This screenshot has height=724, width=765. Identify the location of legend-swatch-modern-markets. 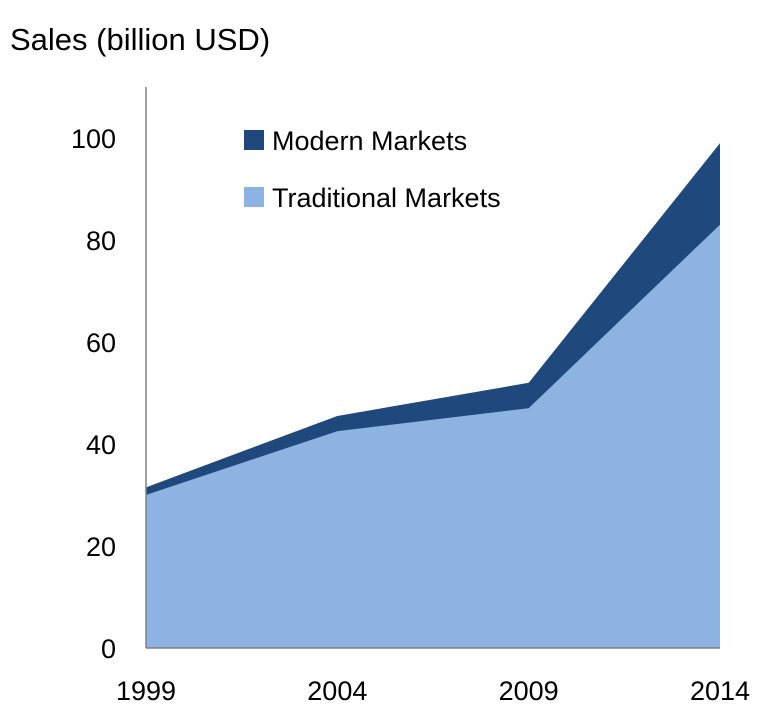
(254, 140).